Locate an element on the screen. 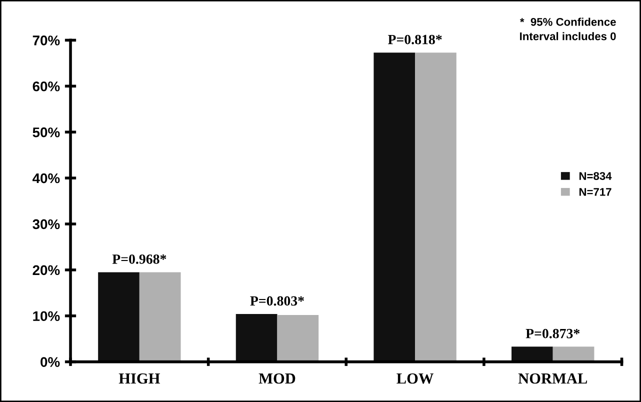 Image resolution: width=641 pixels, height=402 pixels. y-tick-label: 40% is located at coordinates (46, 178).